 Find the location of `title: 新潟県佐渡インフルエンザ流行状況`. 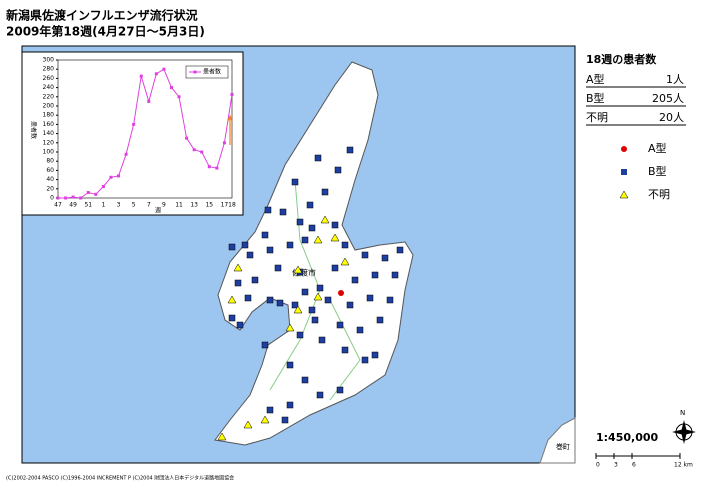

title: 新潟県佐渡インフルエンザ流行状況 is located at coordinates (102, 15).